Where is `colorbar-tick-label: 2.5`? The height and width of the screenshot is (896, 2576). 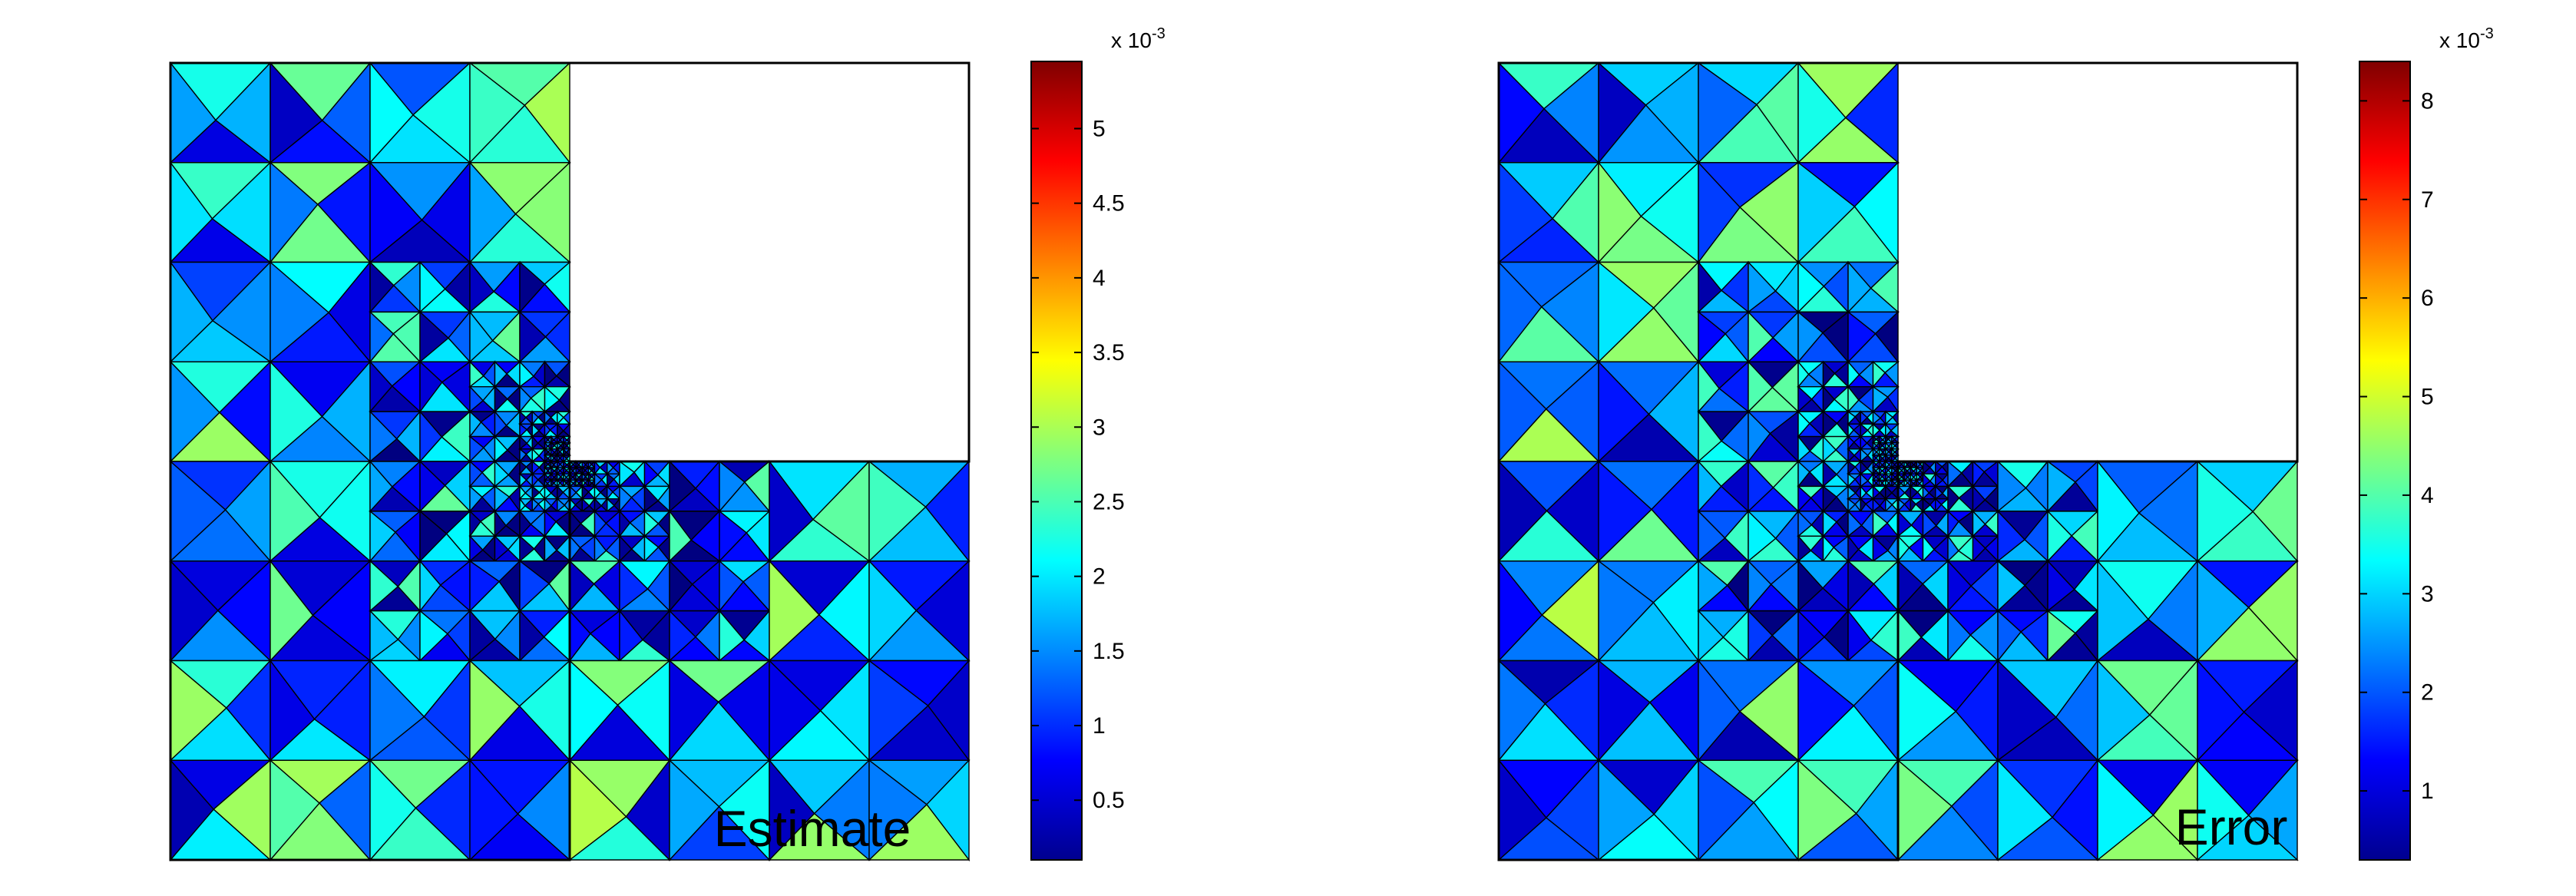 colorbar-tick-label: 2.5 is located at coordinates (1109, 501).